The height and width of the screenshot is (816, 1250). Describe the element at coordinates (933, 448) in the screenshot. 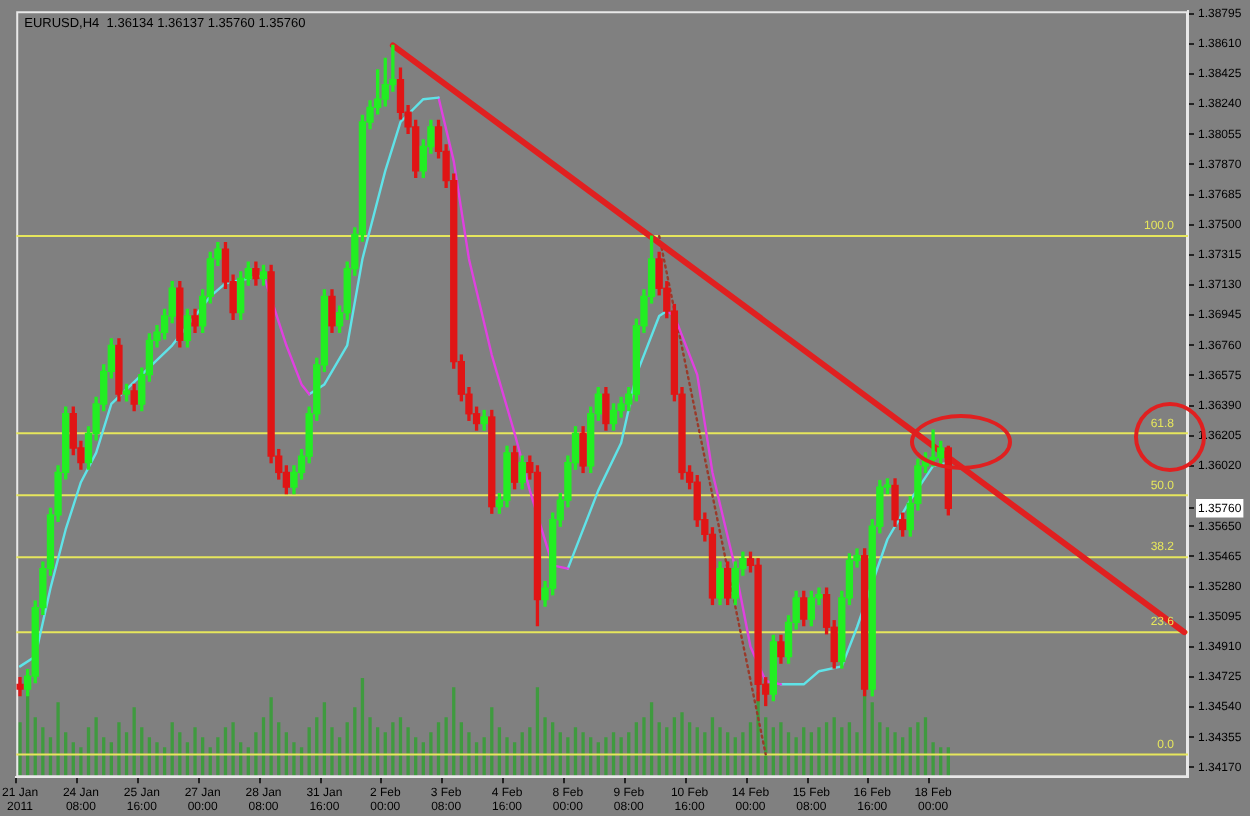

I see `candlestick` at that location.